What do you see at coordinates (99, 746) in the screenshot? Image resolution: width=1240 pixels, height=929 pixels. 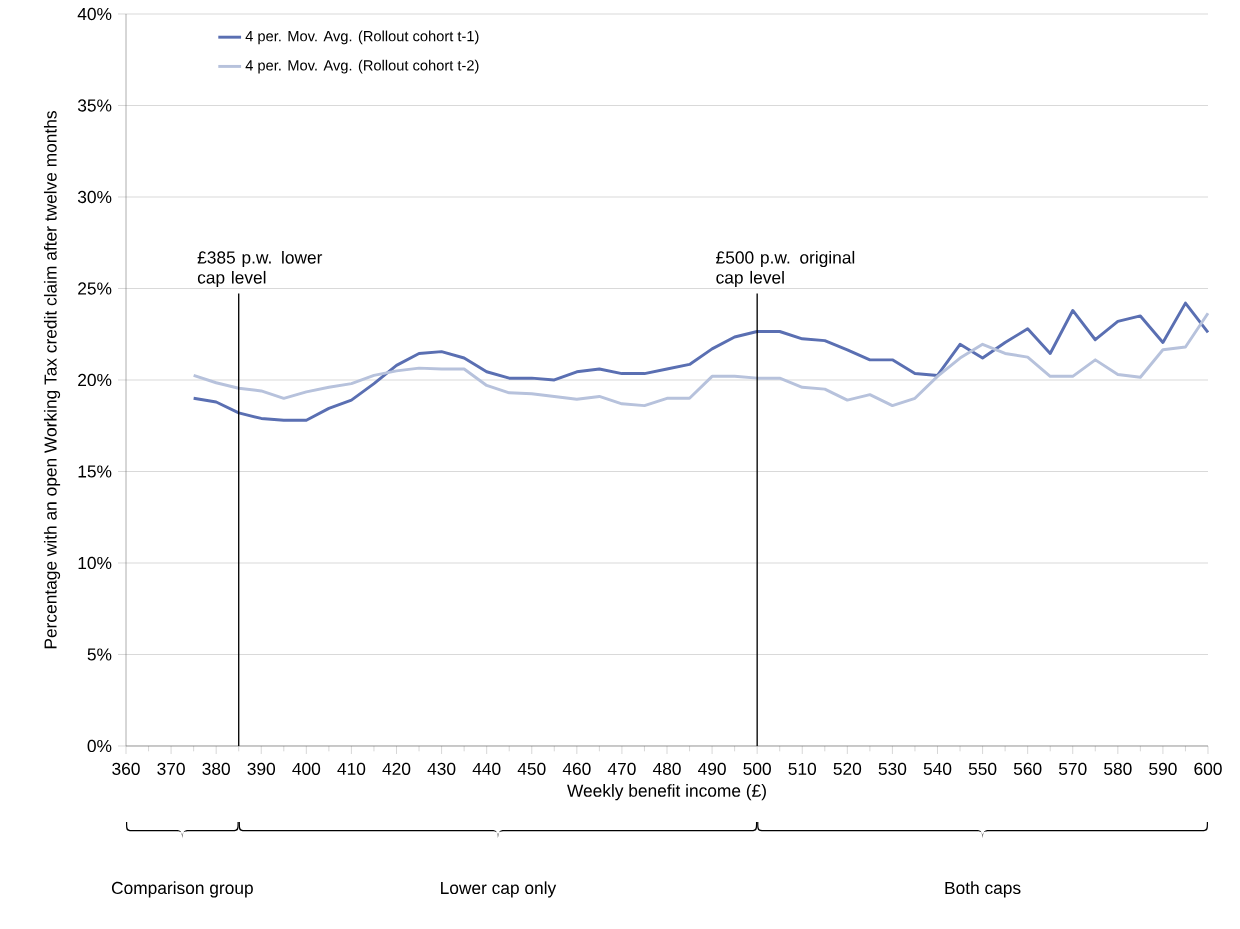 I see `y-tick-label: 0%` at bounding box center [99, 746].